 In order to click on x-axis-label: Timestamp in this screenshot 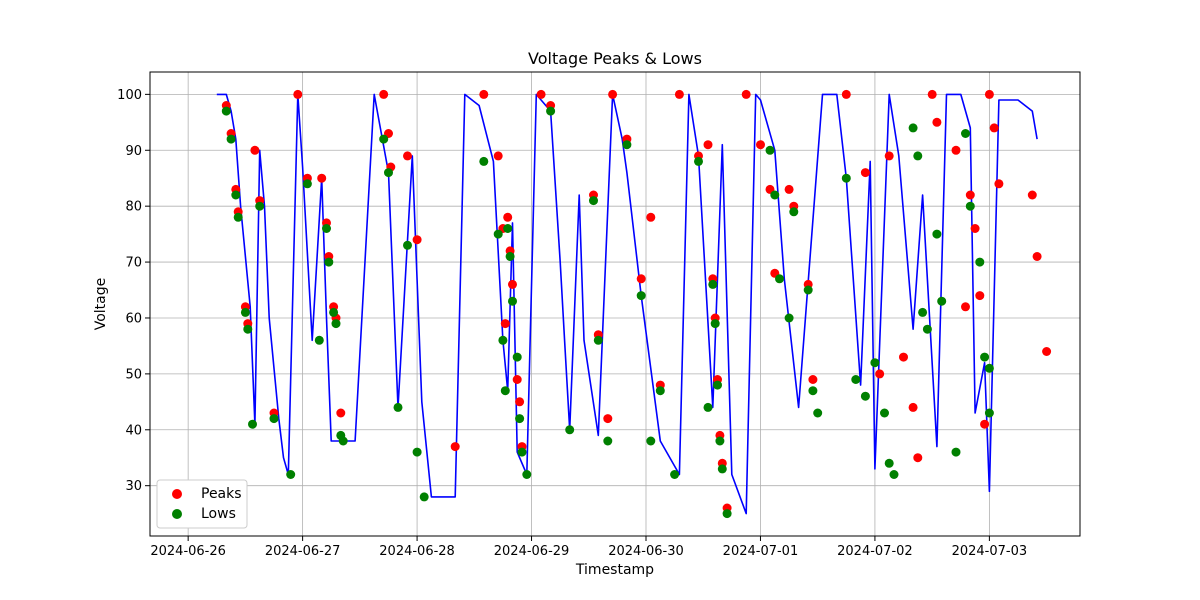, I will do `click(614, 570)`.